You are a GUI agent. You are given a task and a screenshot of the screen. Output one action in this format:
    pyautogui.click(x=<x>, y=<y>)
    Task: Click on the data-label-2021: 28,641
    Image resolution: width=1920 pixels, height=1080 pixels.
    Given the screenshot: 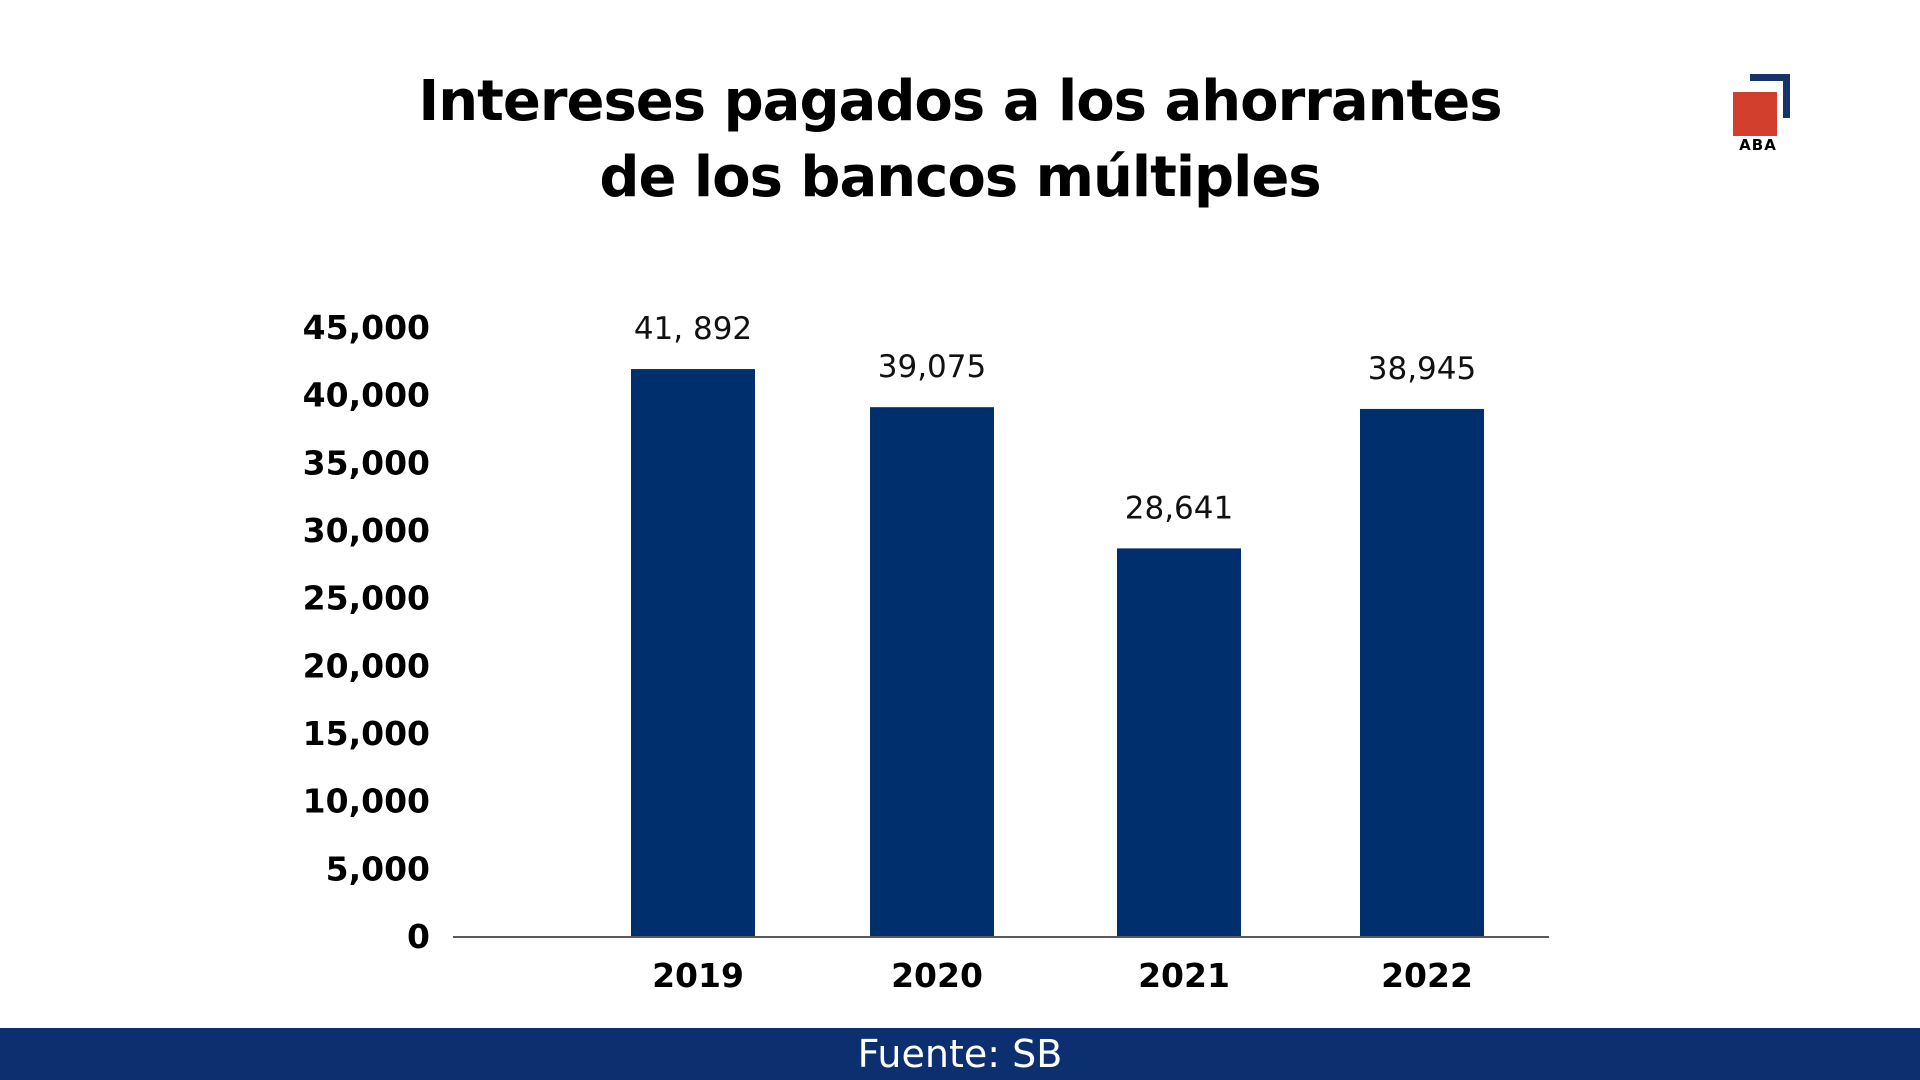 What is the action you would take?
    pyautogui.click(x=1179, y=508)
    